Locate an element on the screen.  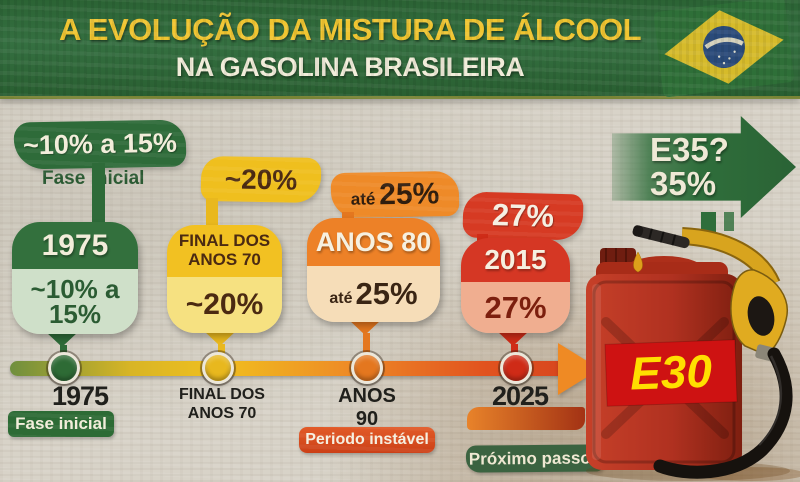
orange-brush-stroke is located at coordinates (526, 418).